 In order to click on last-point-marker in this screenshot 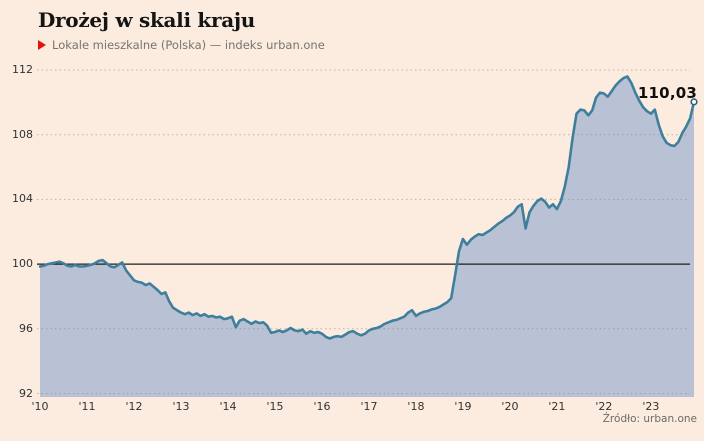, I will do `click(694, 102)`.